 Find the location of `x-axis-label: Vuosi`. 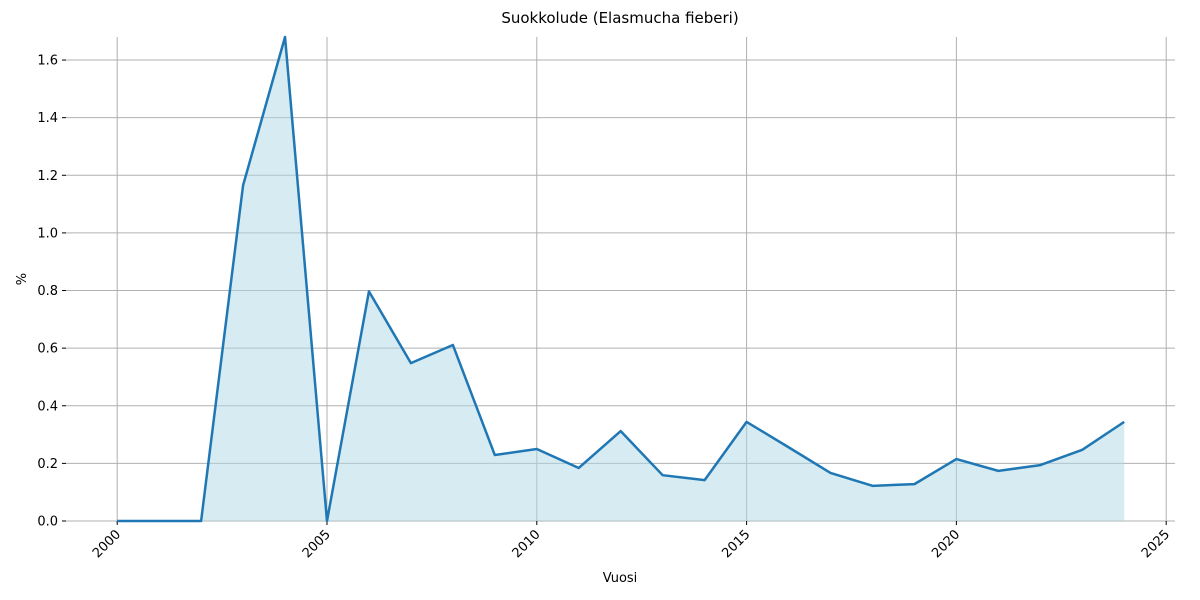

x-axis-label: Vuosi is located at coordinates (620, 578).